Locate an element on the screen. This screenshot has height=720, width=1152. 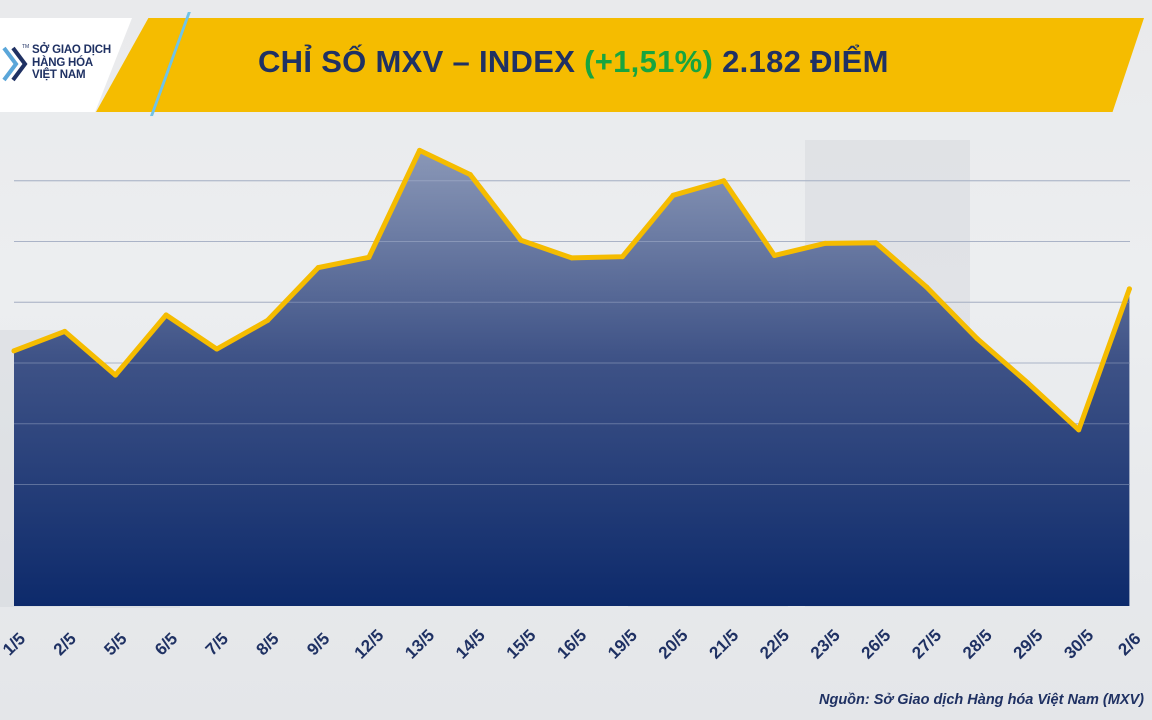
x-tick-label: 6/5 is located at coordinates (166, 644).